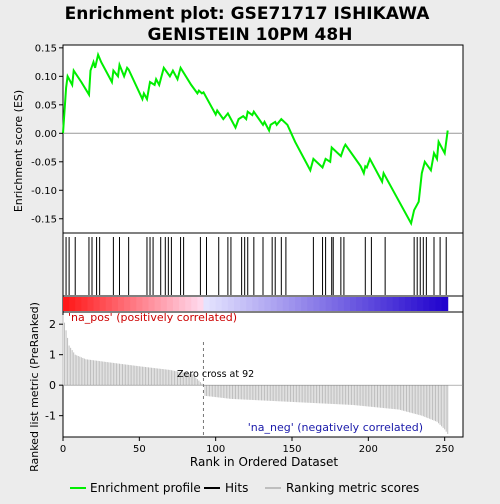 This screenshot has width=500, height=504. What do you see at coordinates (46, 105) in the screenshot?
I see `es-tick-label-4: 0.05` at bounding box center [46, 105].